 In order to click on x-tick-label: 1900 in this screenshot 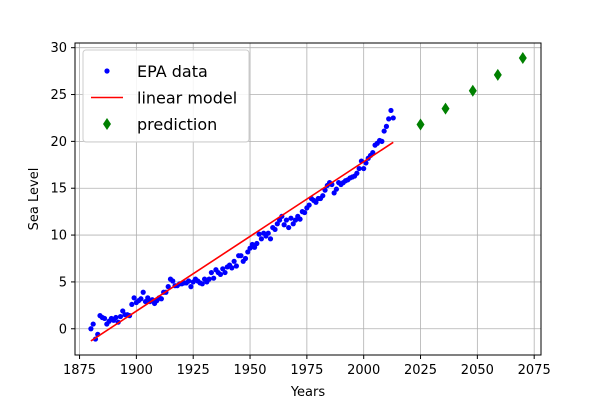, I will do `click(136, 370)`.